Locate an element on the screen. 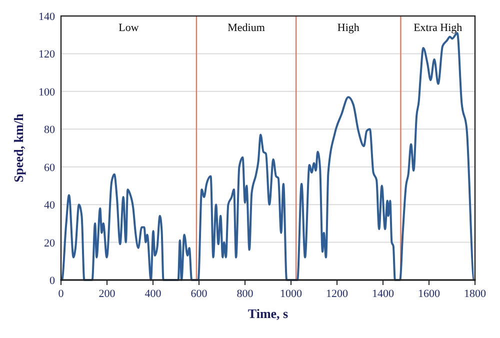  y-tick-label: 40 is located at coordinates (50, 206).